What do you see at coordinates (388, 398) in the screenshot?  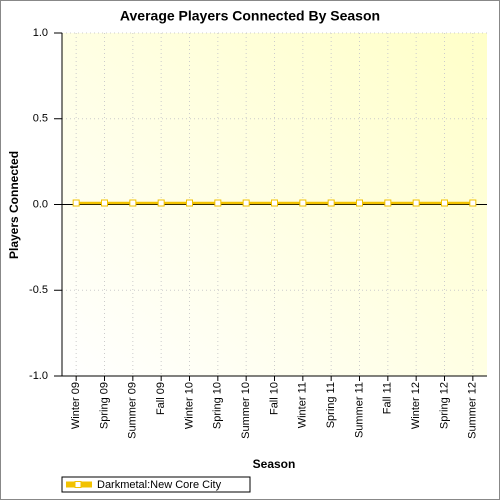 I see `x-tick-label: Fall 11` at bounding box center [388, 398].